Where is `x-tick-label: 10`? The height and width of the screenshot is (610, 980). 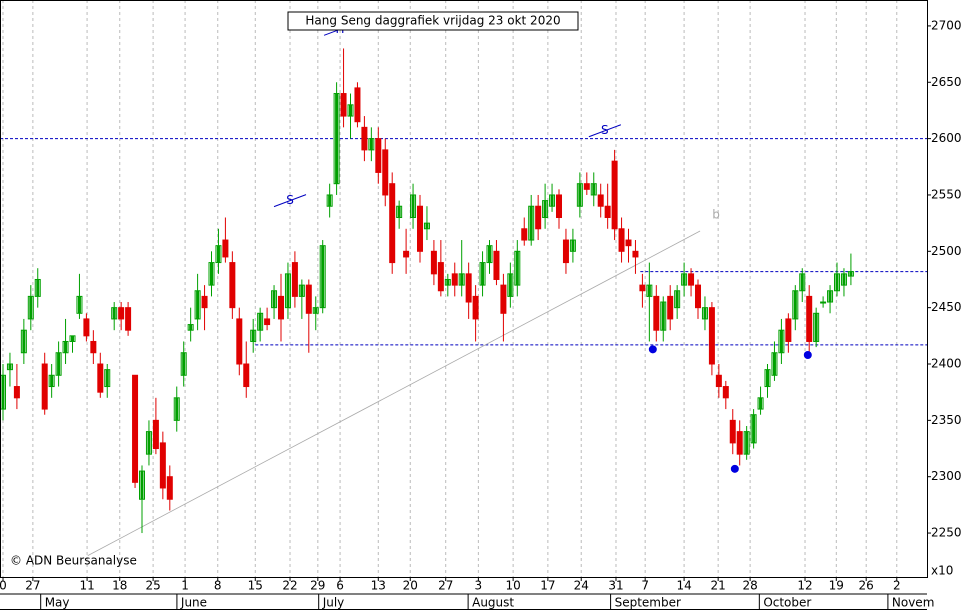 x-tick-label: 10 is located at coordinates (512, 586).